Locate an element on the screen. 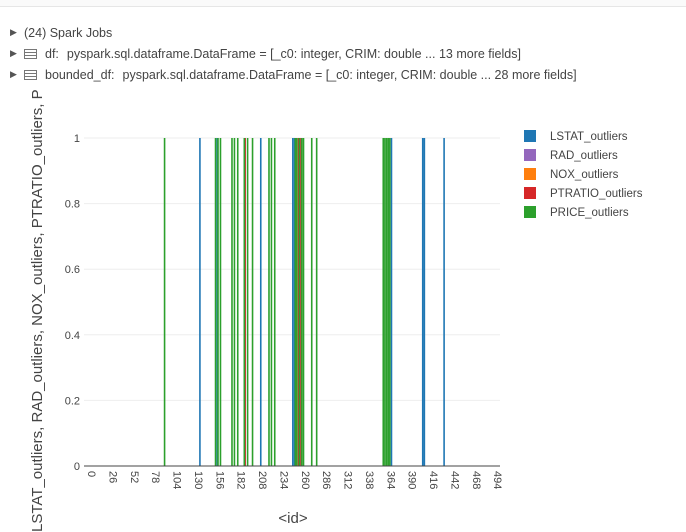  cell-top-border is located at coordinates (343, 3).